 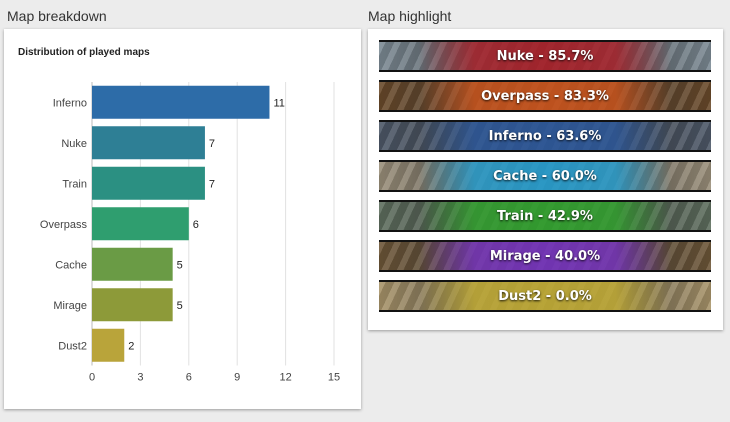 What do you see at coordinates (57, 16) in the screenshot?
I see `map-breakdown-title: Map breakdown` at bounding box center [57, 16].